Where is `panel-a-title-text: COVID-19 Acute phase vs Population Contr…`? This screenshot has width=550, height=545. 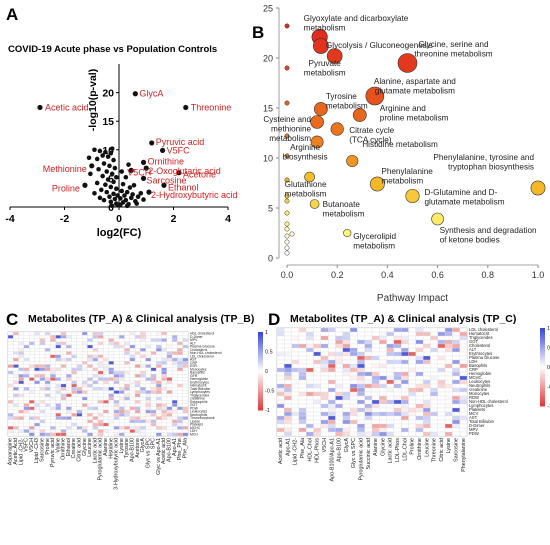 panel-a-title-text: COVID-19 Acute phase vs Population Contr… is located at coordinates (112, 49).